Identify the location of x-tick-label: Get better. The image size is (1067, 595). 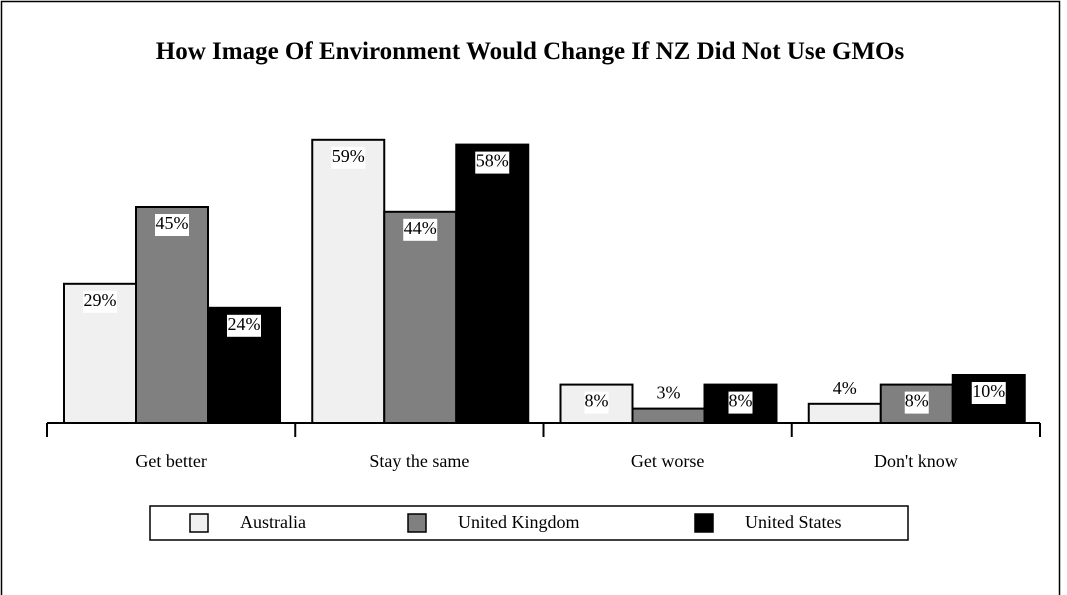
(170, 461).